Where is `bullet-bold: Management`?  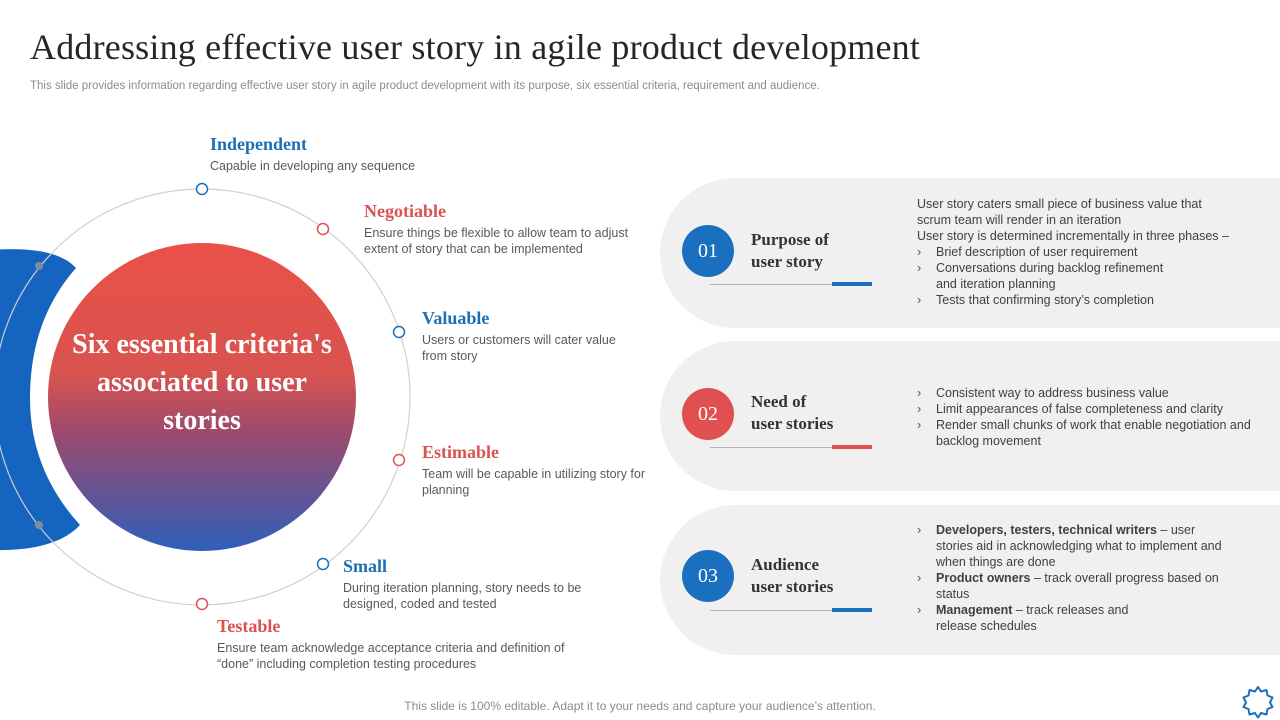
bullet-bold: Management is located at coordinates (974, 610).